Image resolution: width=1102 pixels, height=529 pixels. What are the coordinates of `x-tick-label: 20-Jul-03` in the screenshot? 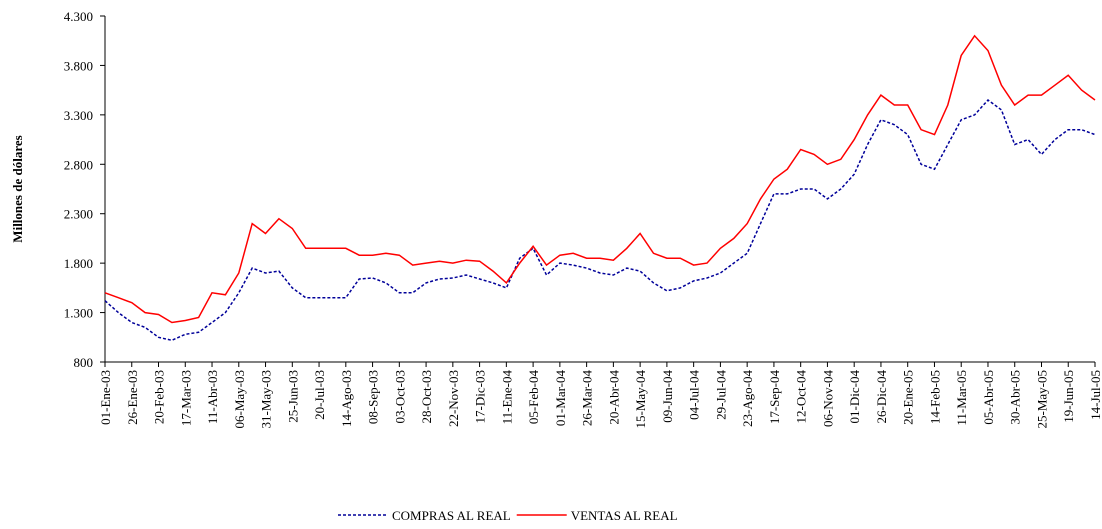 It's located at (319, 395).